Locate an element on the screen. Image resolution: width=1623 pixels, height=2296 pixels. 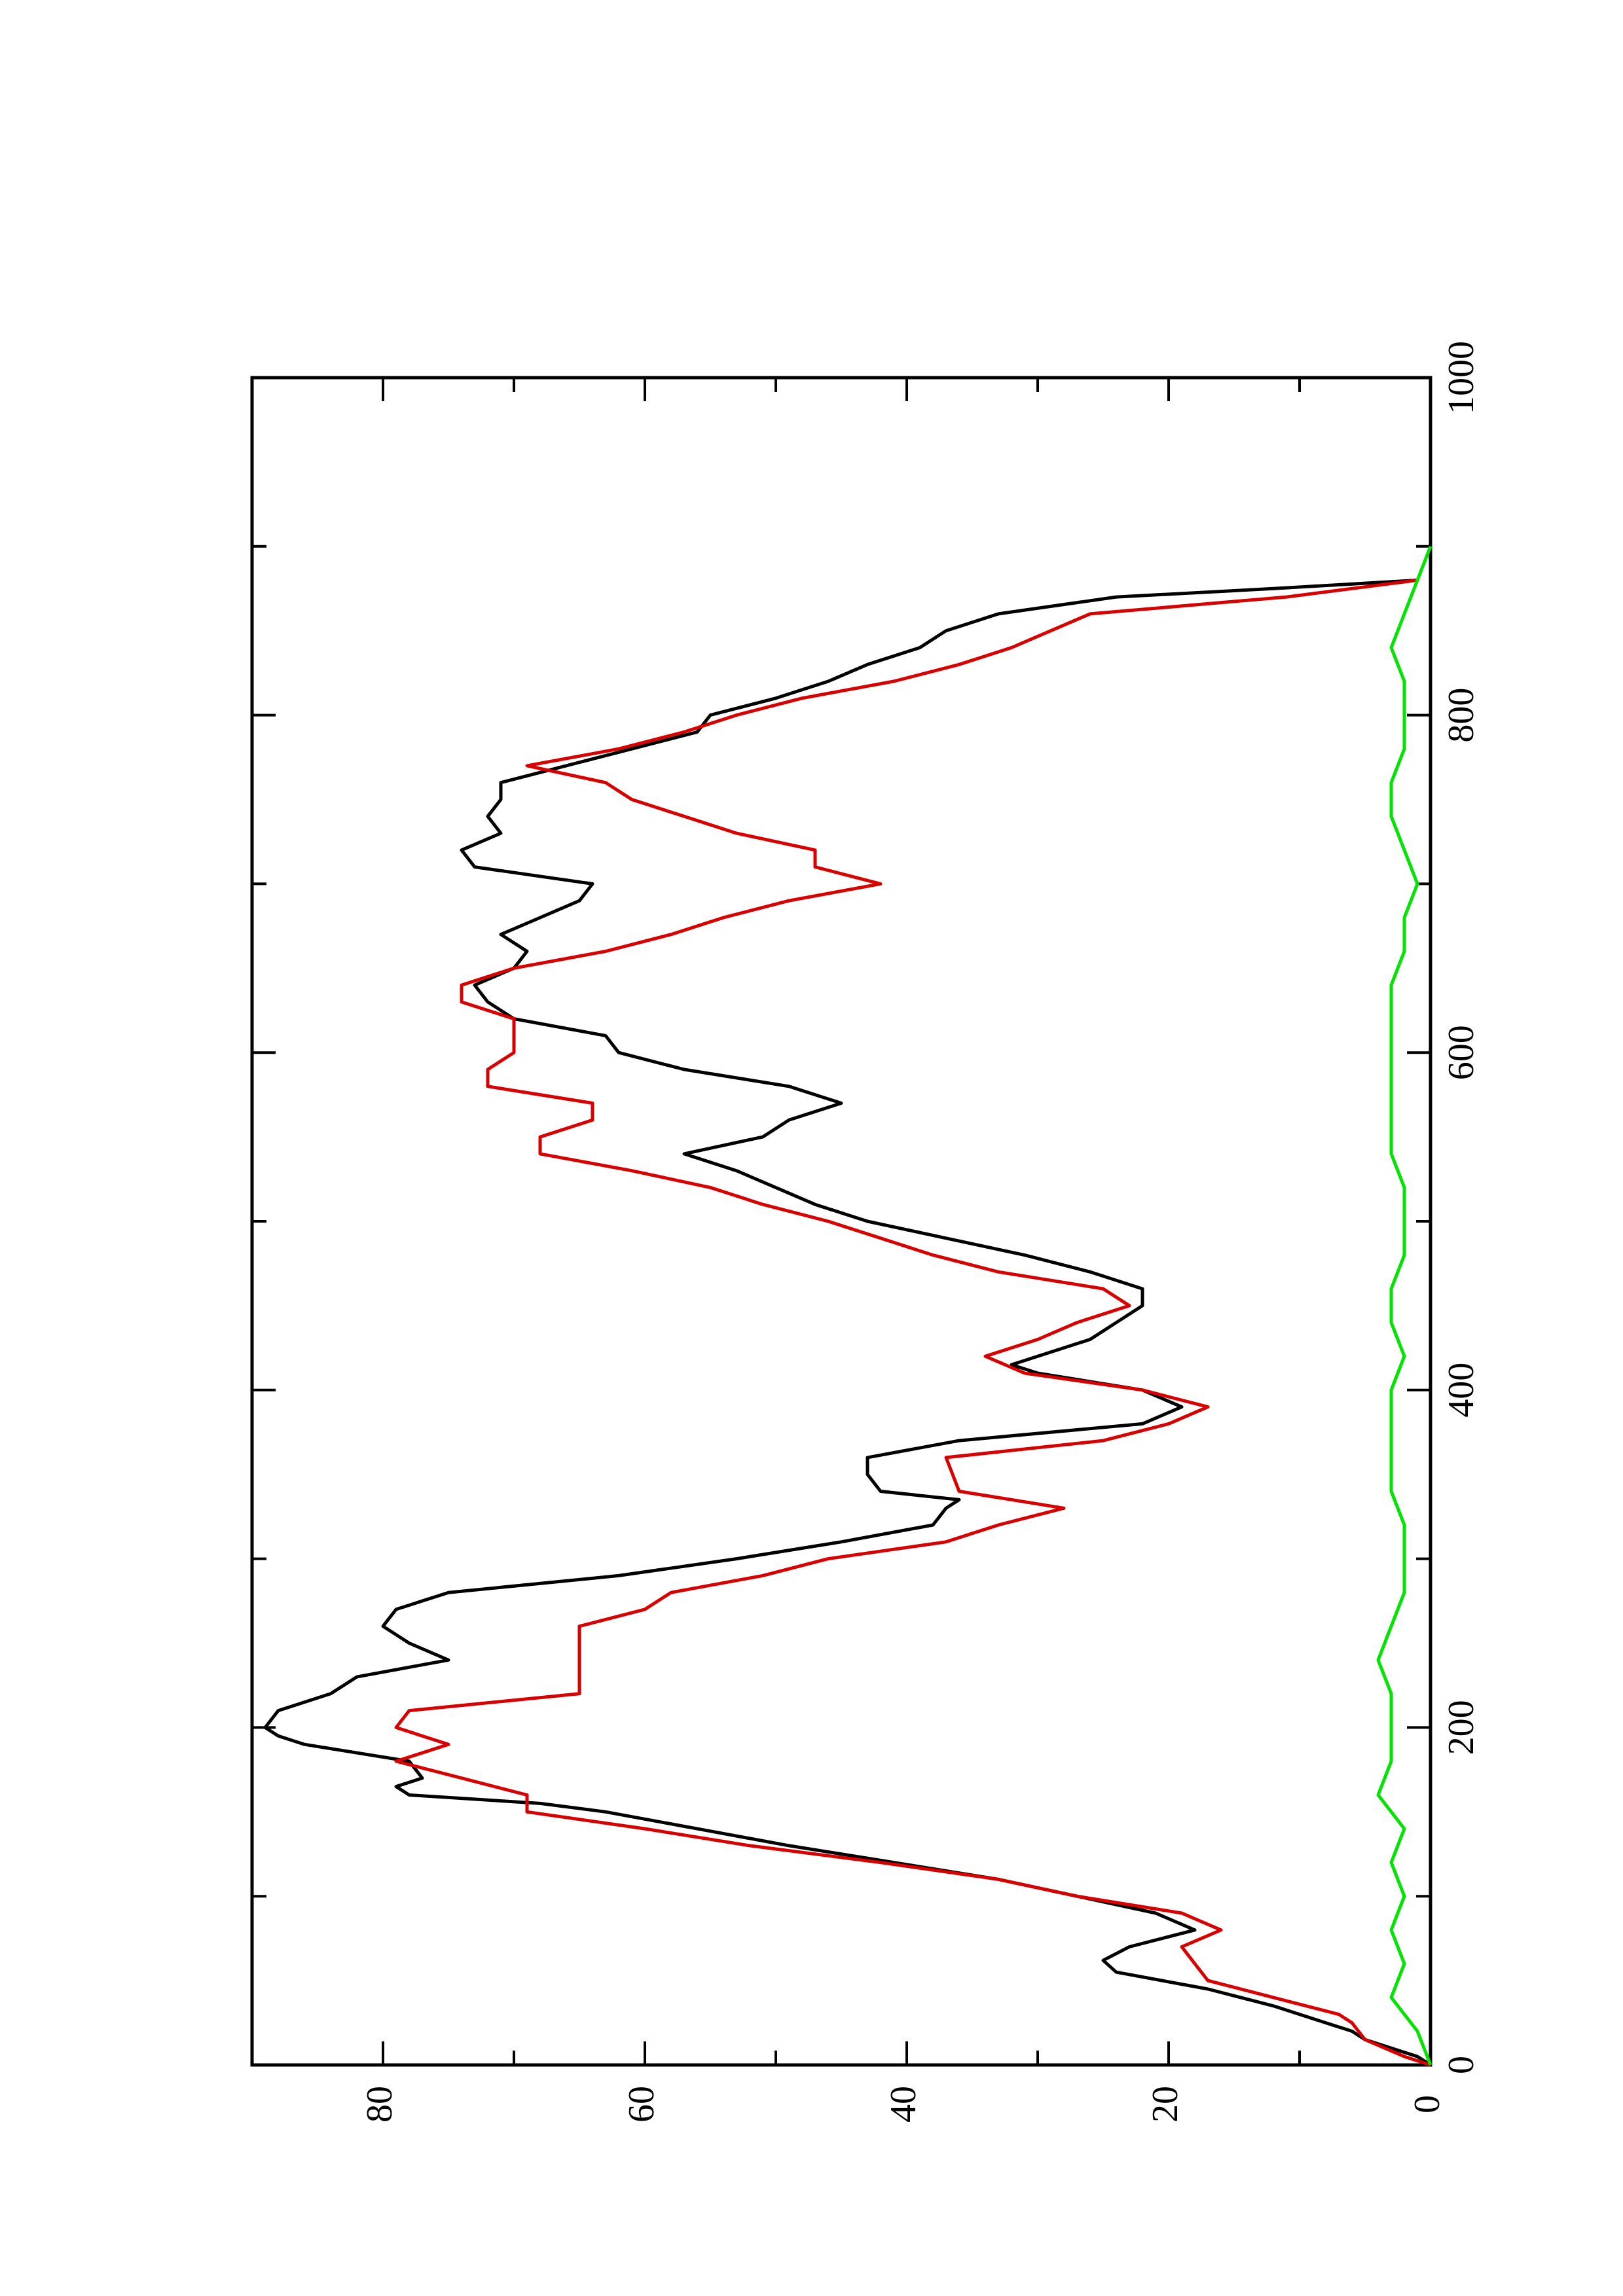
y-tick-label: 40 is located at coordinates (903, 2104).